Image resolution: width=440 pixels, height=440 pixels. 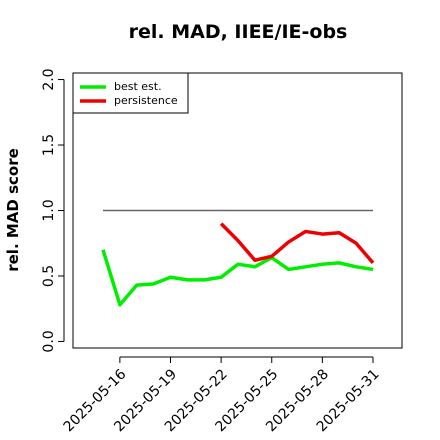 I want to click on y-tick-label: 0.5, so click(x=49, y=276).